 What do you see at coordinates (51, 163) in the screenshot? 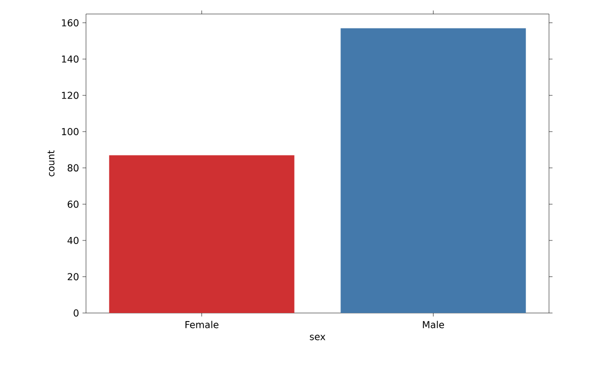
I see `y-axis-title: count` at bounding box center [51, 163].